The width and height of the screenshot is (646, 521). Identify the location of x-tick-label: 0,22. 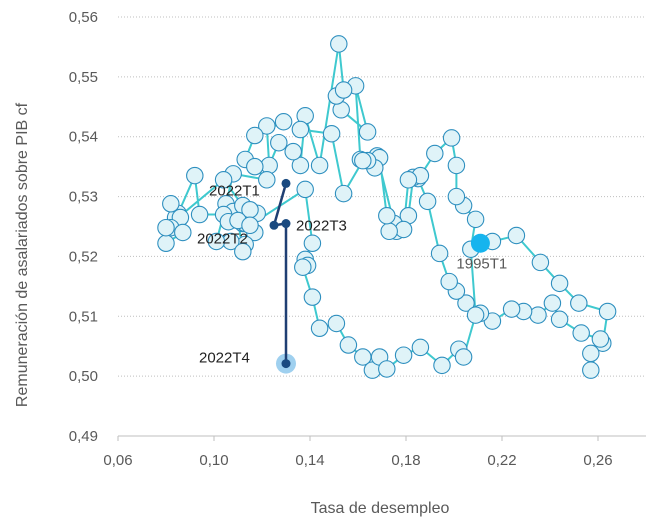
(501, 460).